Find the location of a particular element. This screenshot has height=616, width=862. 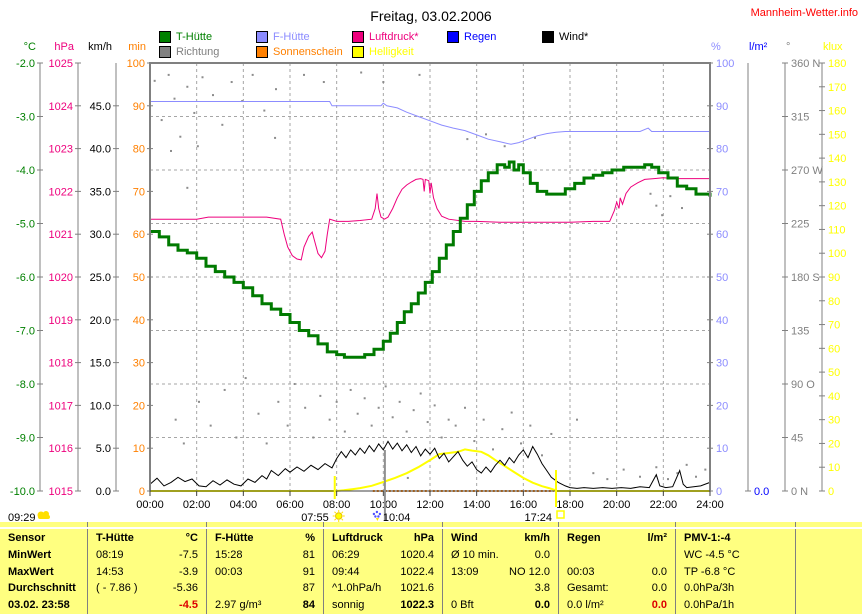

axis-tick-label-°: 90 O is located at coordinates (803, 385).